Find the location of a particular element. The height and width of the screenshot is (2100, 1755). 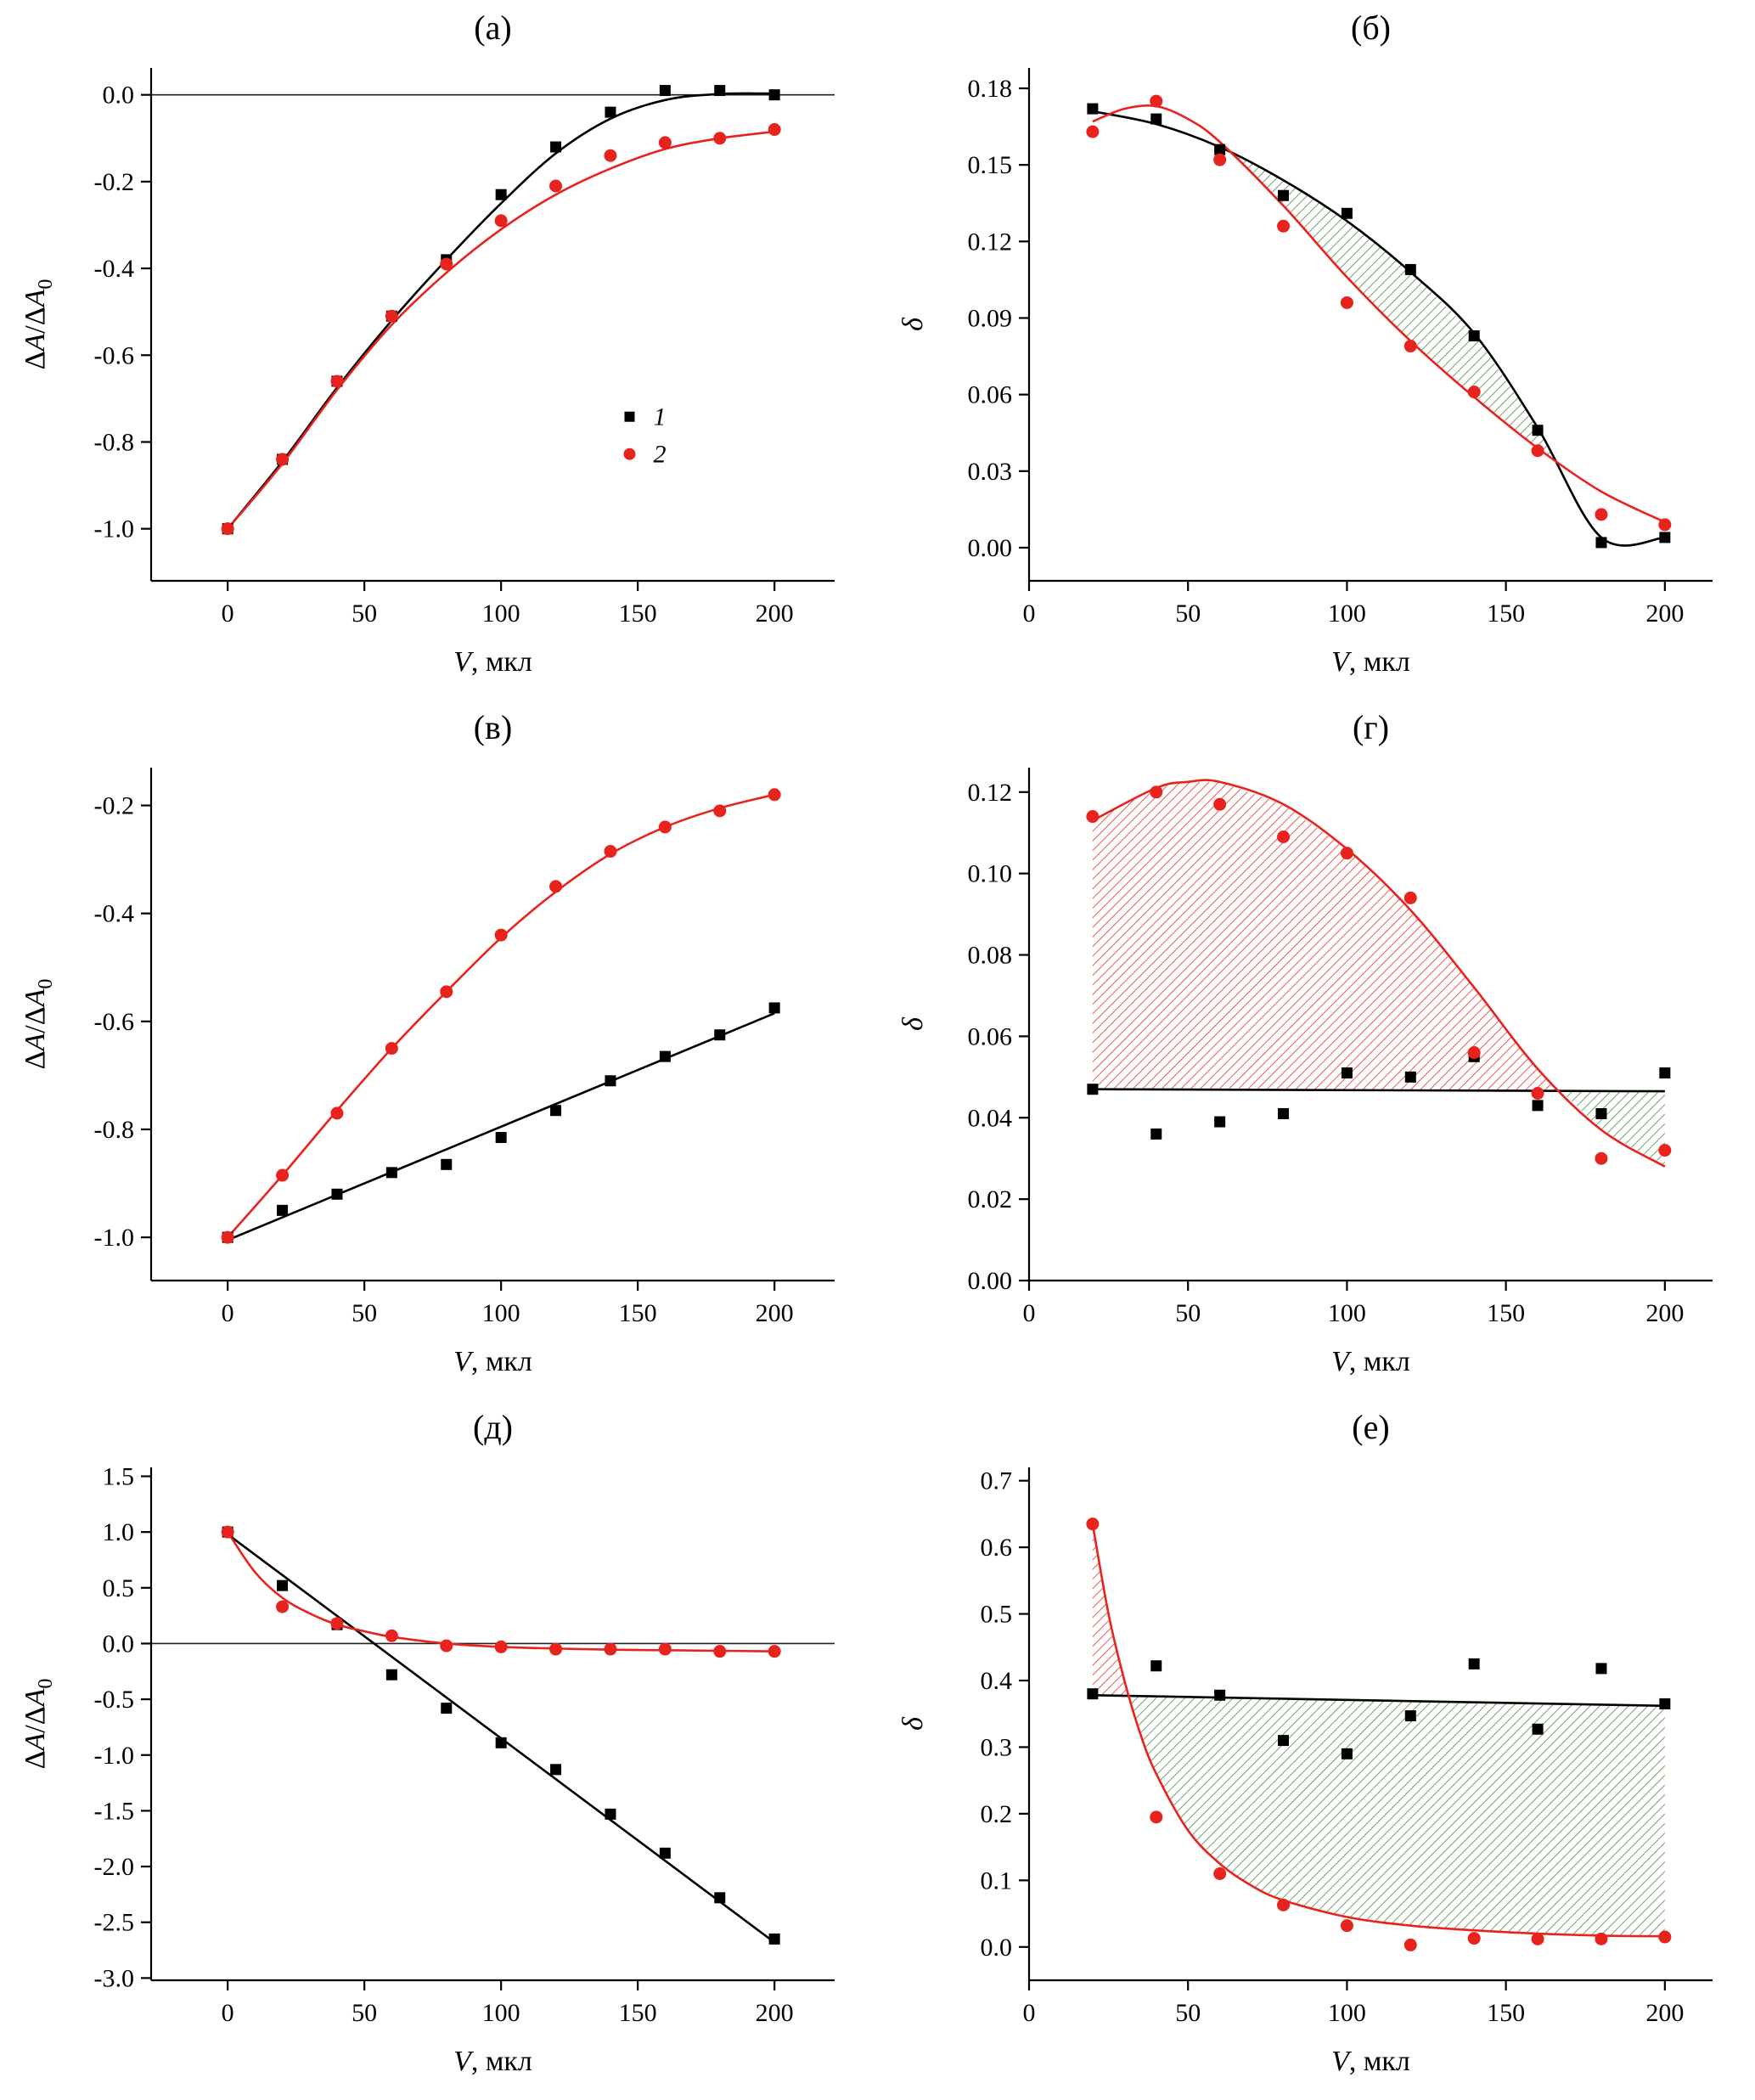

y-tick-label: 0.6 is located at coordinates (996, 1548).